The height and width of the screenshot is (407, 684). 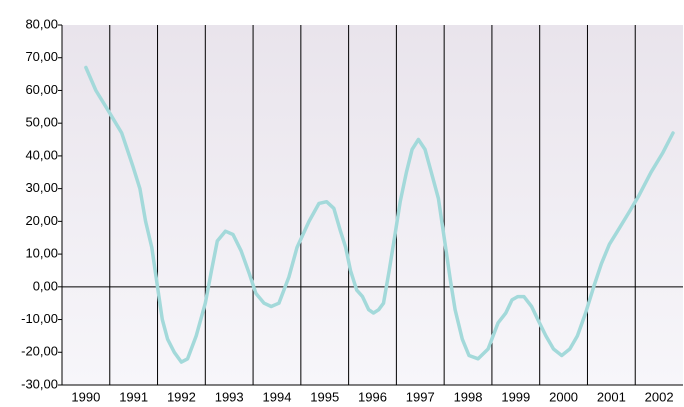 What do you see at coordinates (515, 396) in the screenshot?
I see `x-tick-label: 1999` at bounding box center [515, 396].